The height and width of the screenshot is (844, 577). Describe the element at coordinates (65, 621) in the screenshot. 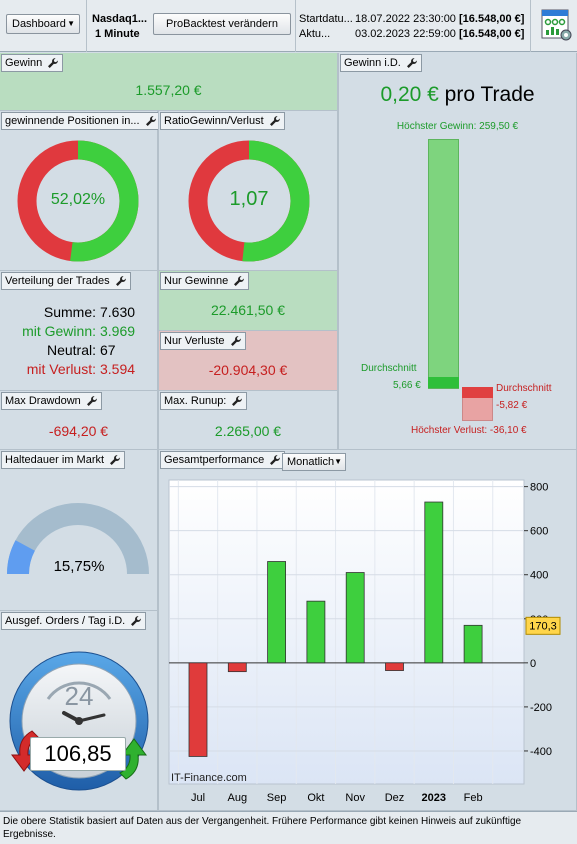

I see `orders-per-day-title-label: Ausgef. Orders / Tag i.D.` at that location.